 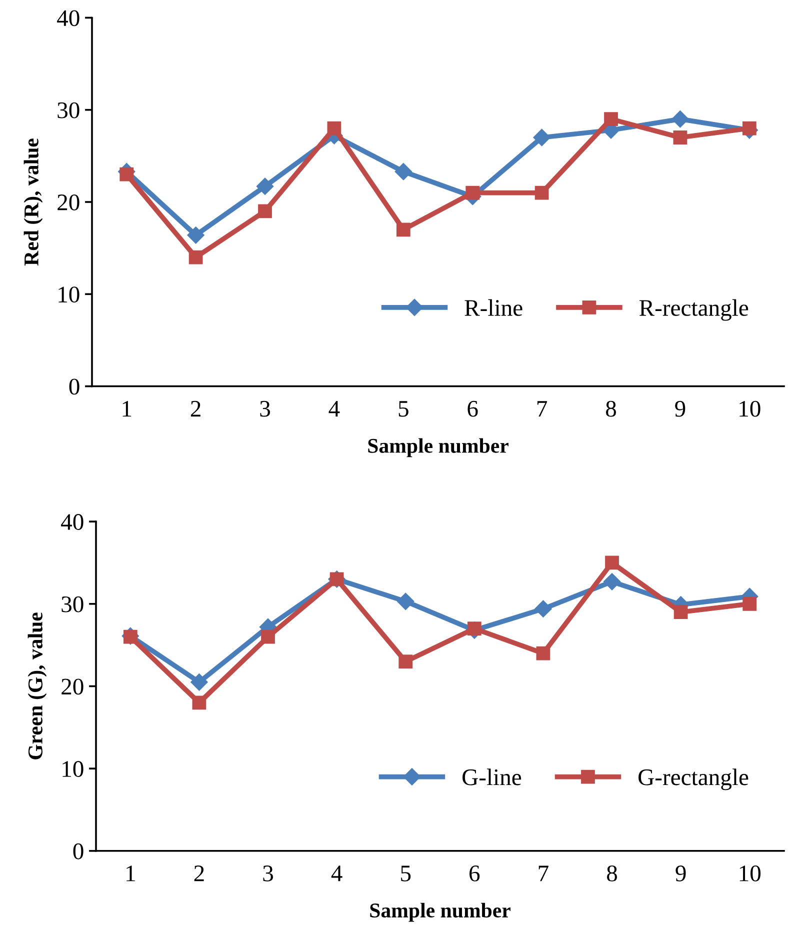 I want to click on legend-label: G-line, so click(x=492, y=777).